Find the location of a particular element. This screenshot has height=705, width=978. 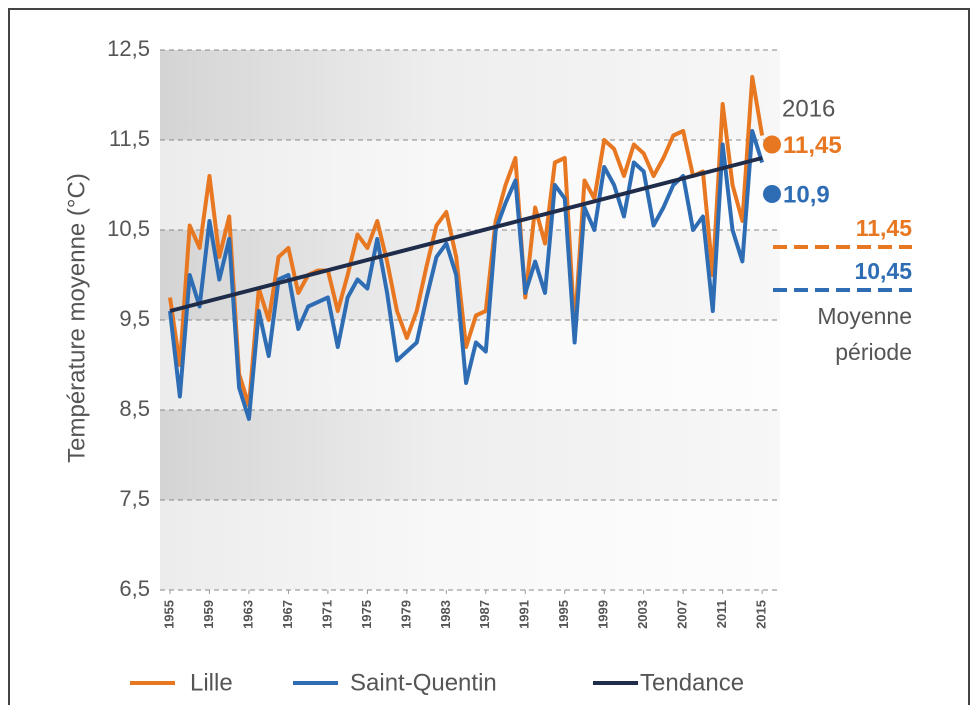

y-tick-label: 11,5 is located at coordinates (129, 138).